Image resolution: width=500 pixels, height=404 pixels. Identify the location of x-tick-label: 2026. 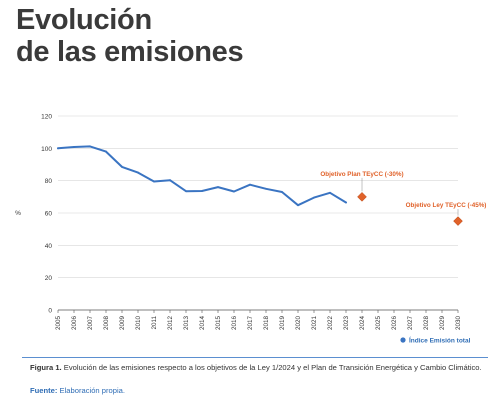
(394, 323).